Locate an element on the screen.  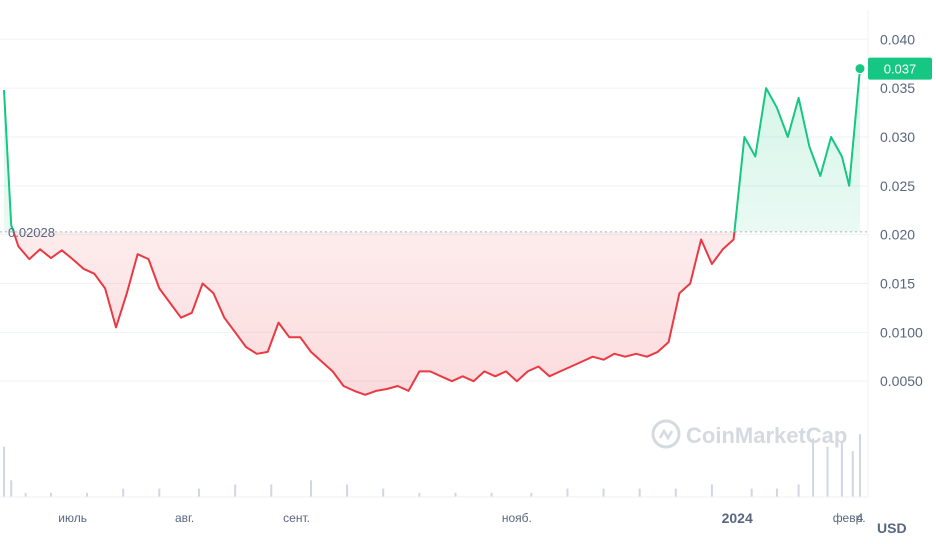
current-price-tag: 0.037 is located at coordinates (900, 68).